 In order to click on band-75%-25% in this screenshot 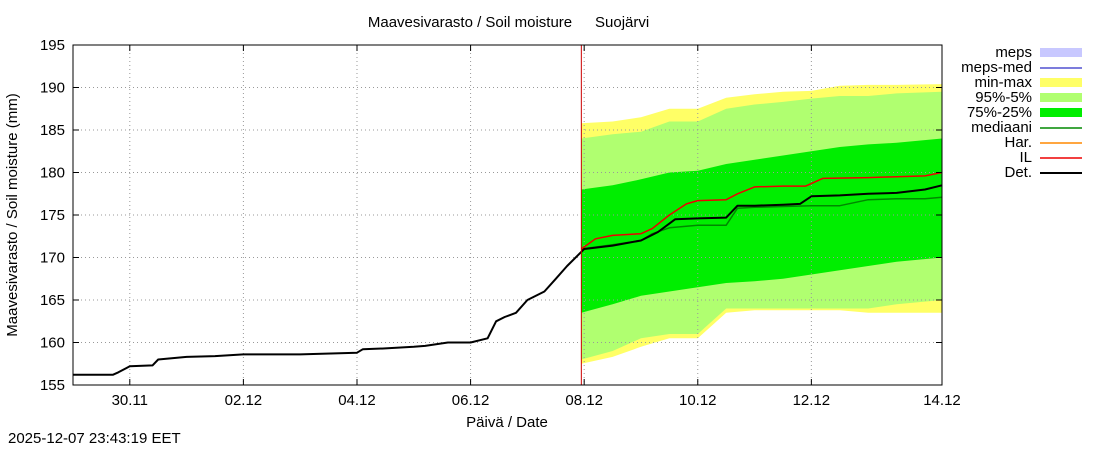, I will do `click(761, 225)`.